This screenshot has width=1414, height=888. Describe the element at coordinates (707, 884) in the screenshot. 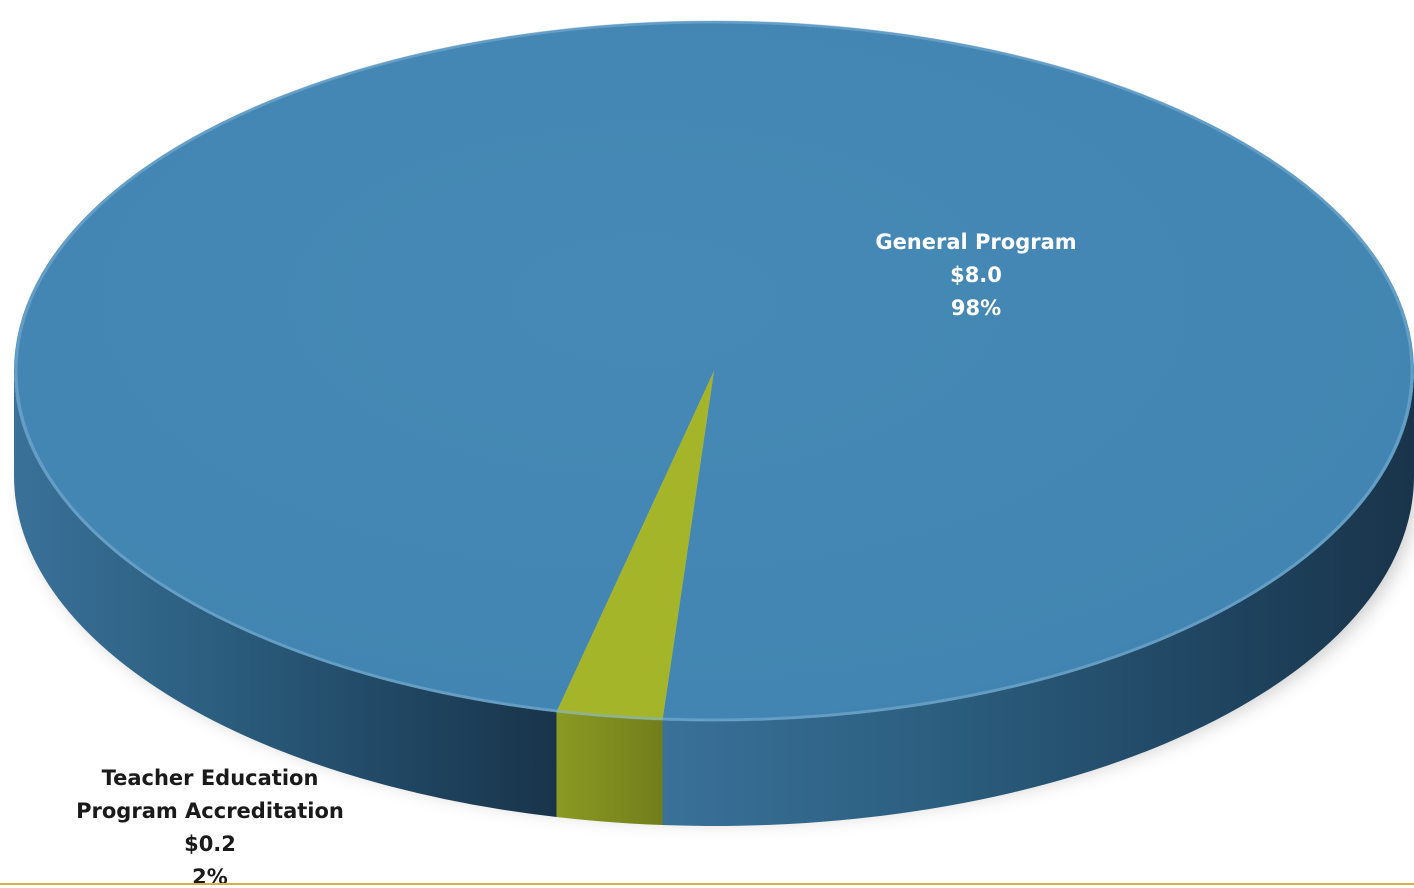

I see `bottom-accent-rule` at that location.